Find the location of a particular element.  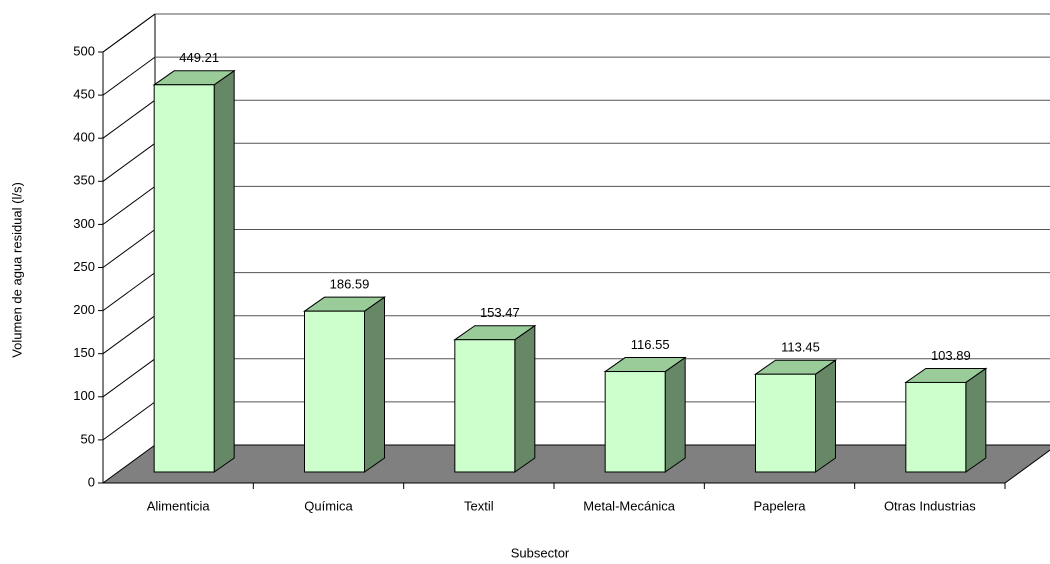

y-tick-label: 450 is located at coordinates (84, 94).